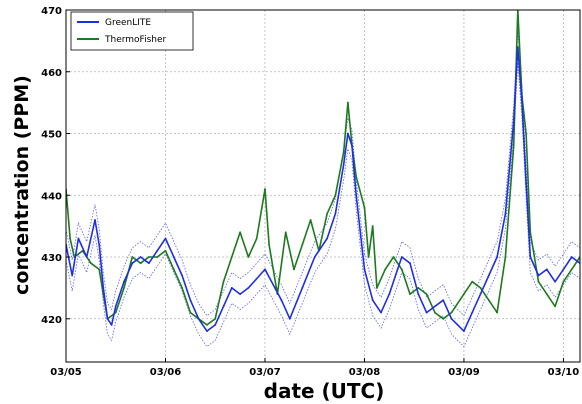 The height and width of the screenshot is (404, 582). Describe the element at coordinates (51, 258) in the screenshot. I see `y-tick-label: 430` at that location.